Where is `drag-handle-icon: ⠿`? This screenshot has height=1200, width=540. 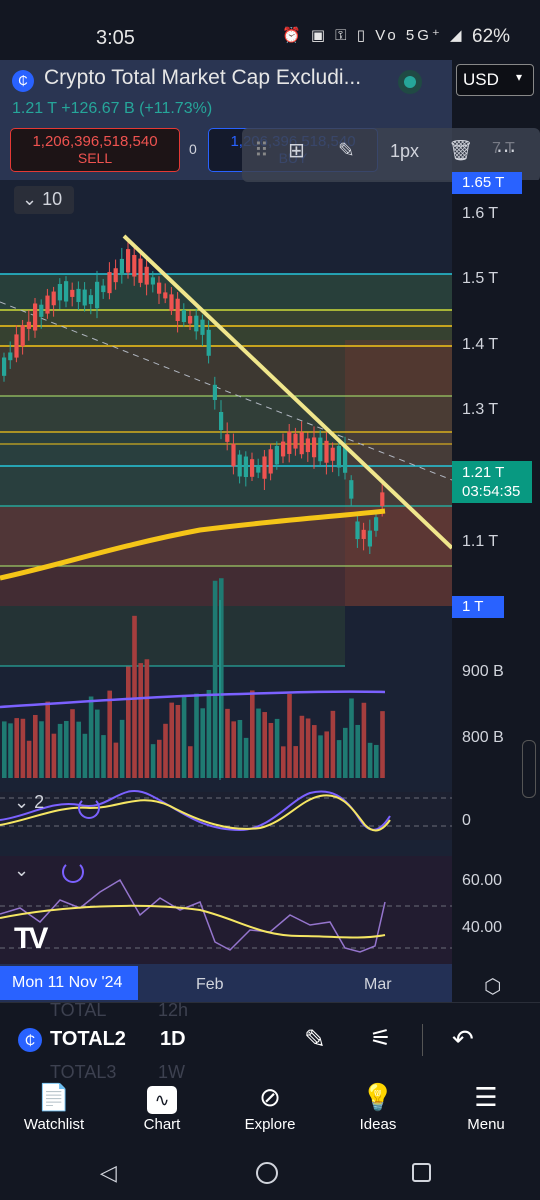 drag-handle-icon: ⠿ is located at coordinates (261, 151).